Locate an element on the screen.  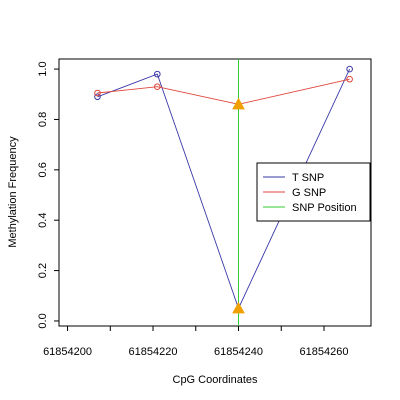
legend: T SNP G SNP SNP Position is located at coordinates (313, 192).